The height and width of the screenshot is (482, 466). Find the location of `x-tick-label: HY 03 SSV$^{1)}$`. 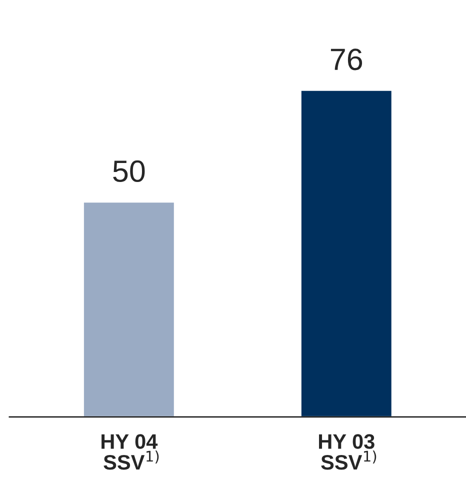

x-tick-label: HY 03 SSV$^{1)}$ is located at coordinates (347, 452).